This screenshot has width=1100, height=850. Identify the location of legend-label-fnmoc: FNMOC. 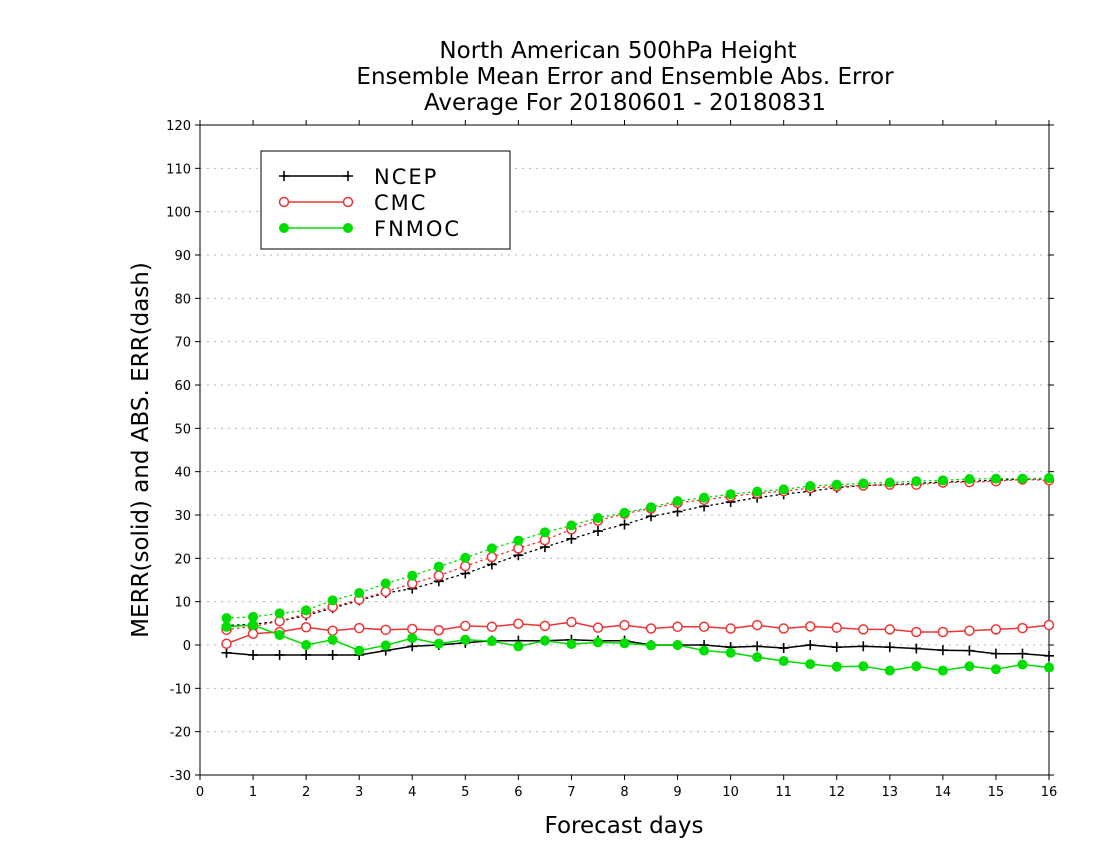
(417, 229).